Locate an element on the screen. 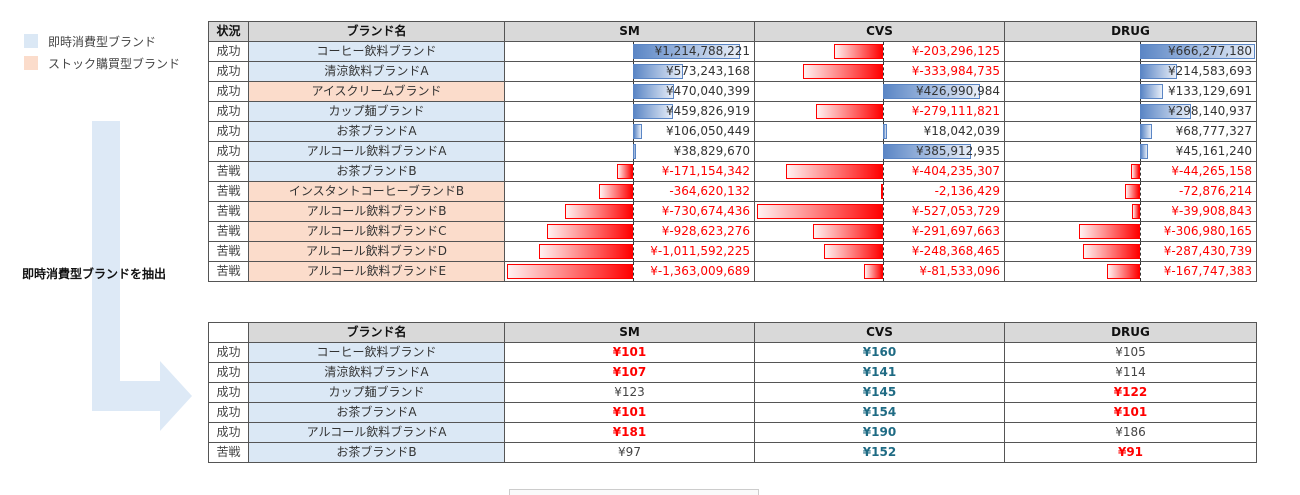 This screenshot has width=1300, height=495. drug-price-cell: ¥114 is located at coordinates (1130, 372).